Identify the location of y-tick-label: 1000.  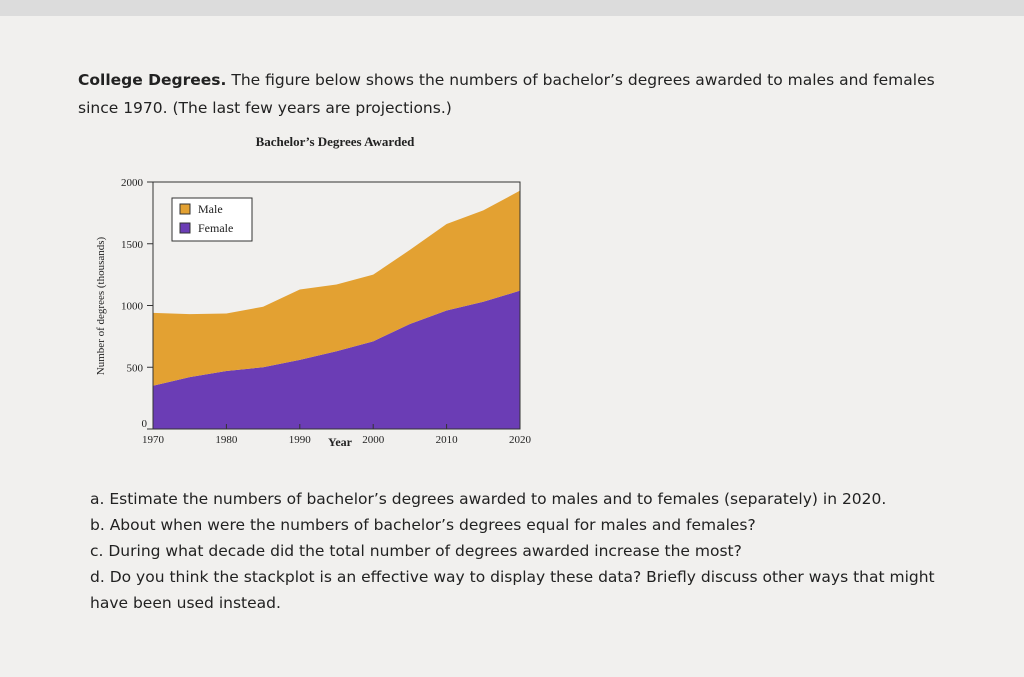
(132, 307).